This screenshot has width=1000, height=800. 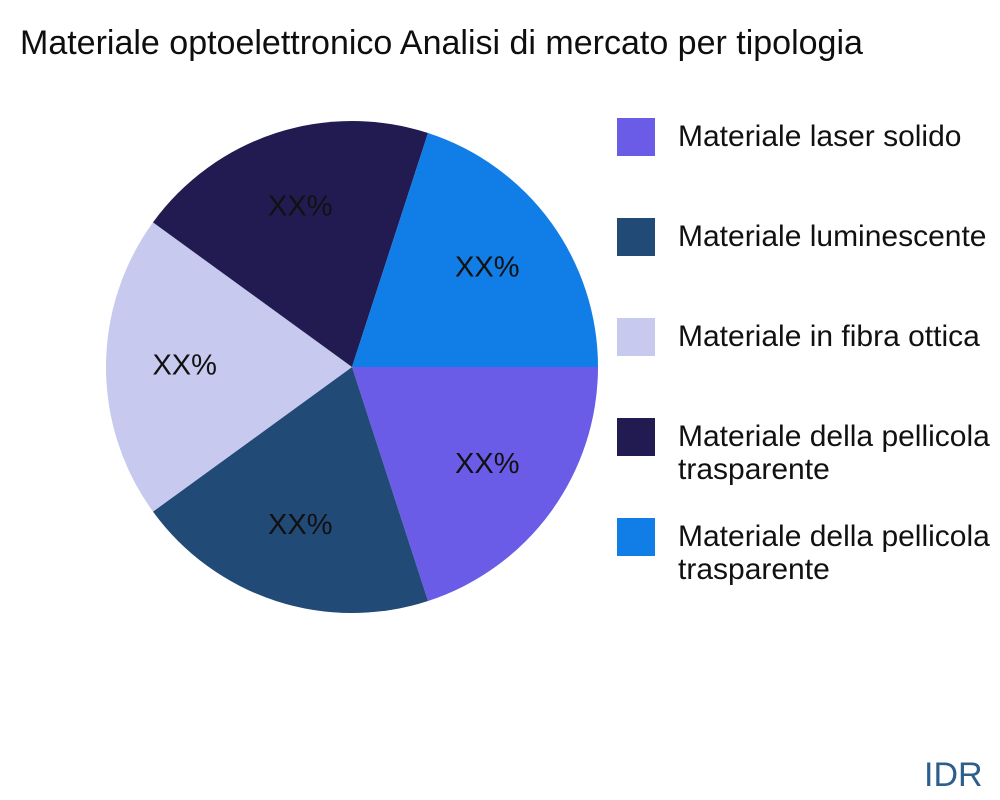 What do you see at coordinates (953, 775) in the screenshot?
I see `watermark-idr: IDR` at bounding box center [953, 775].